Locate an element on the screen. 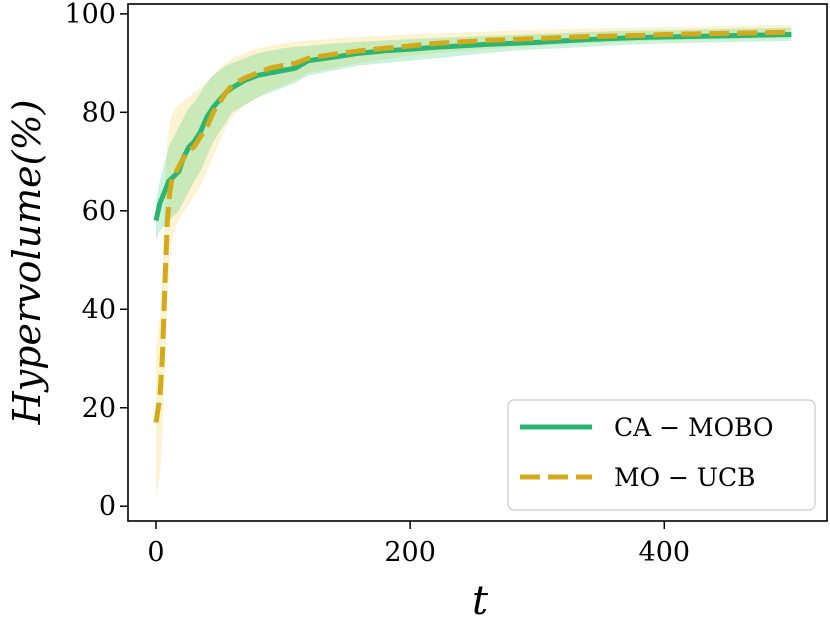  y-tick-label: 100 is located at coordinates (90, 15).